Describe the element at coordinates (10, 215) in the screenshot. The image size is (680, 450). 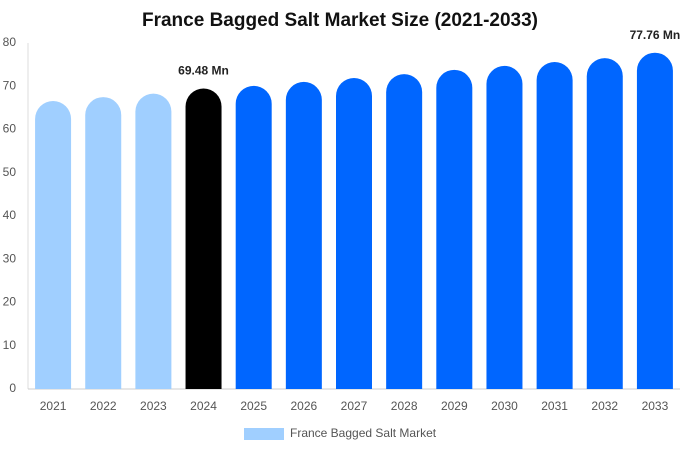
I see `y-tick-label: 40` at that location.